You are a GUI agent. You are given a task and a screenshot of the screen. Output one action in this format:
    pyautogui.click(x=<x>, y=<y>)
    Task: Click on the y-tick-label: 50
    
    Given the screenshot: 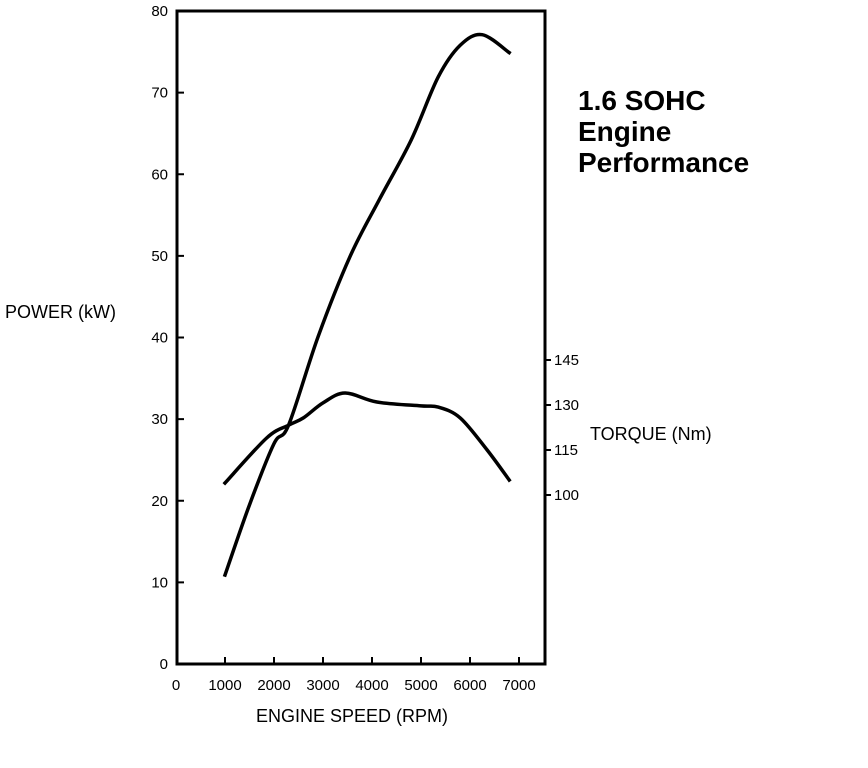 What is the action you would take?
    pyautogui.click(x=159, y=256)
    